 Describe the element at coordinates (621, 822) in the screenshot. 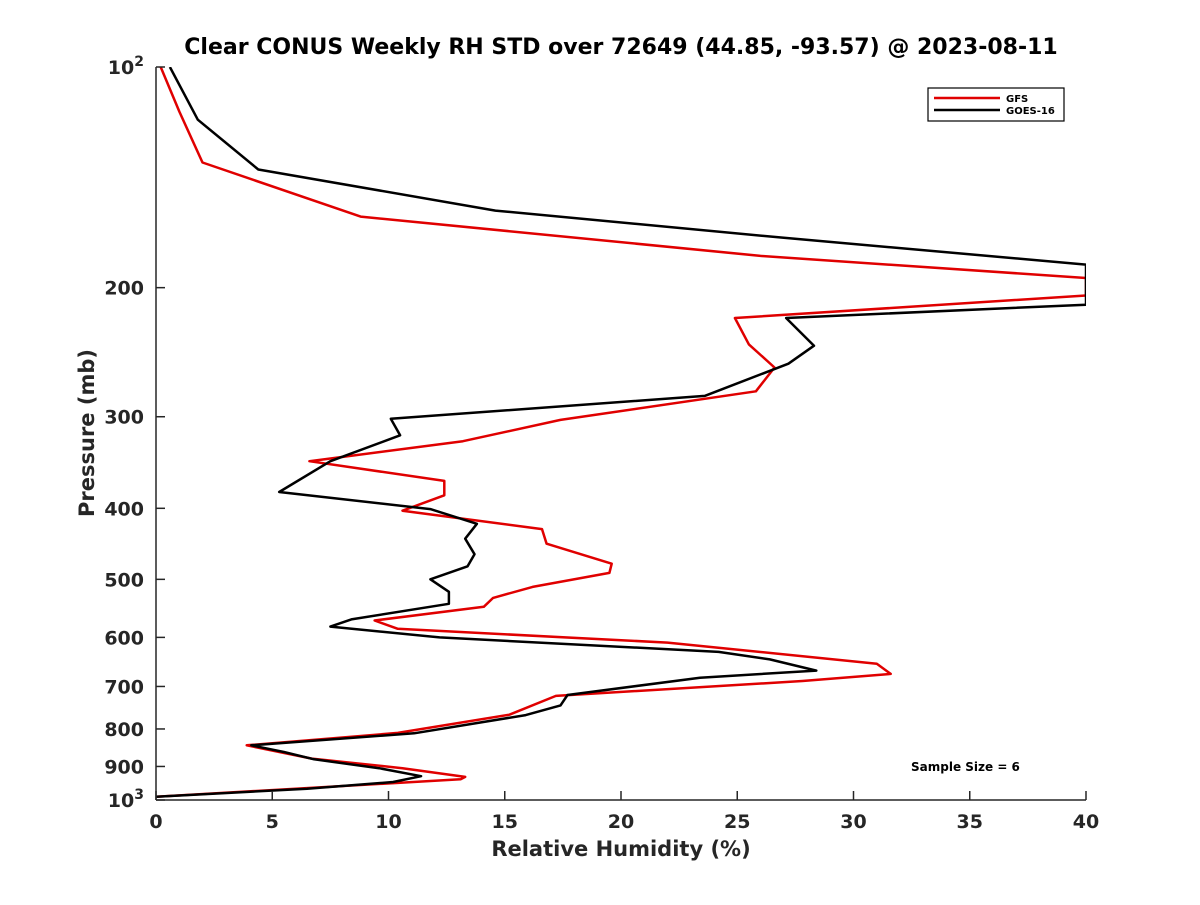

I see `x-tick-label: 20` at that location.